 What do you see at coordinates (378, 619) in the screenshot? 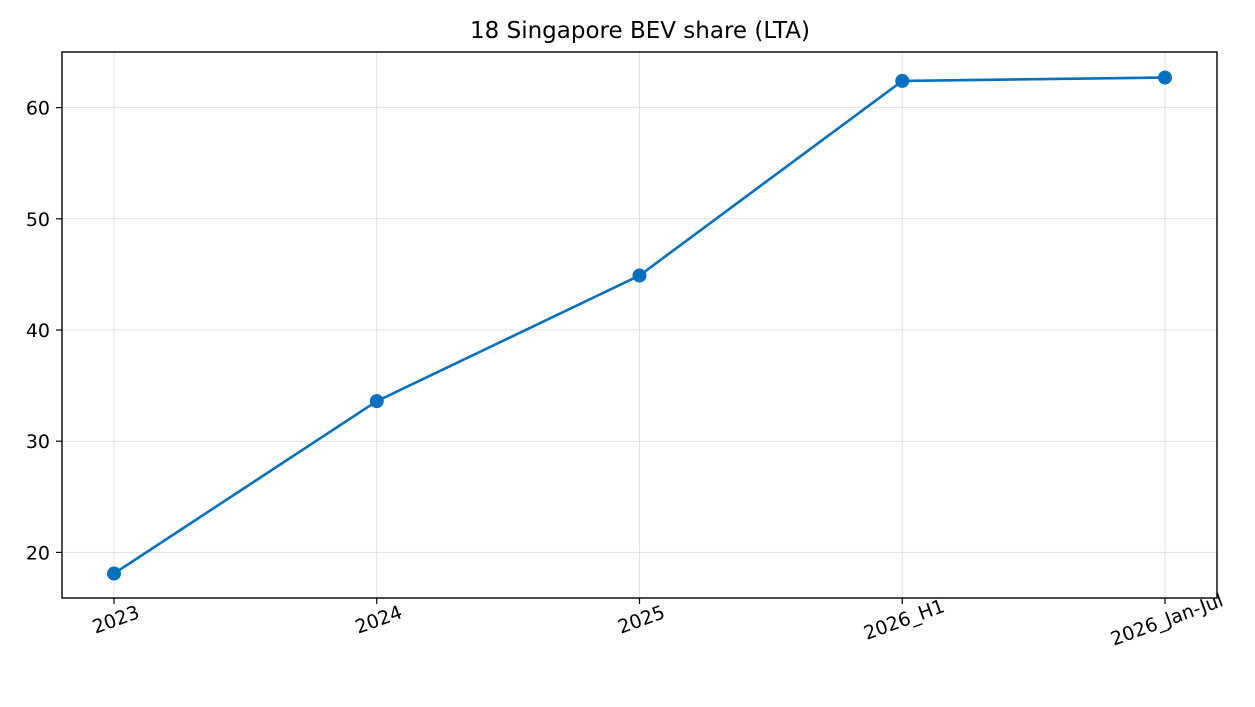
I see `x-tick-label: 2024` at bounding box center [378, 619].